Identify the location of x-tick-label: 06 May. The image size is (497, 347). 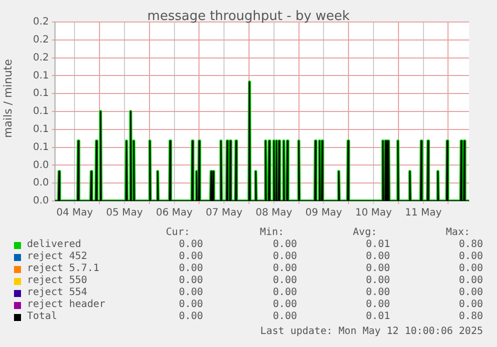
(174, 213).